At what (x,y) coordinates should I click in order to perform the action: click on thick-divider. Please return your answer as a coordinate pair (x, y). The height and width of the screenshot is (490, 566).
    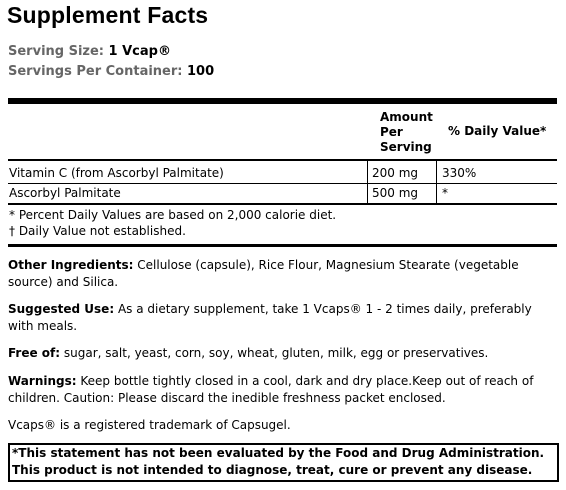
    Looking at the image, I should click on (282, 101).